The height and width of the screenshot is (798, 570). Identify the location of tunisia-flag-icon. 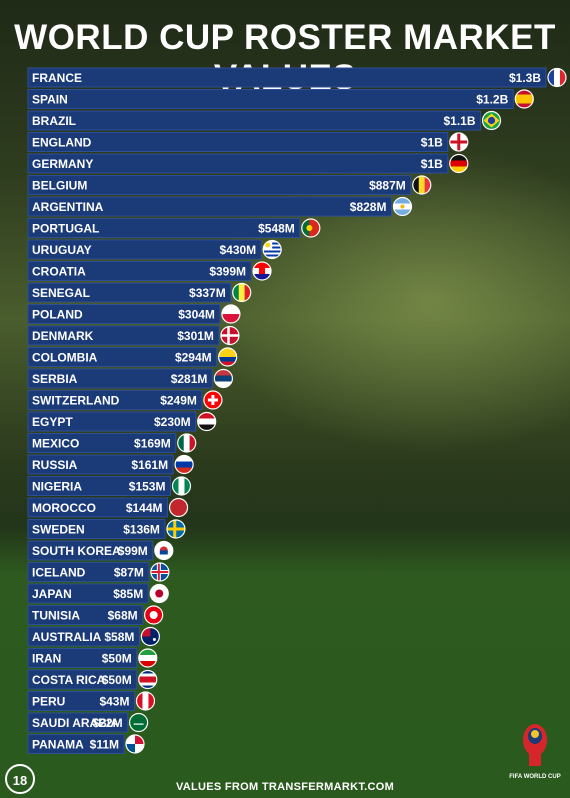
(154, 615).